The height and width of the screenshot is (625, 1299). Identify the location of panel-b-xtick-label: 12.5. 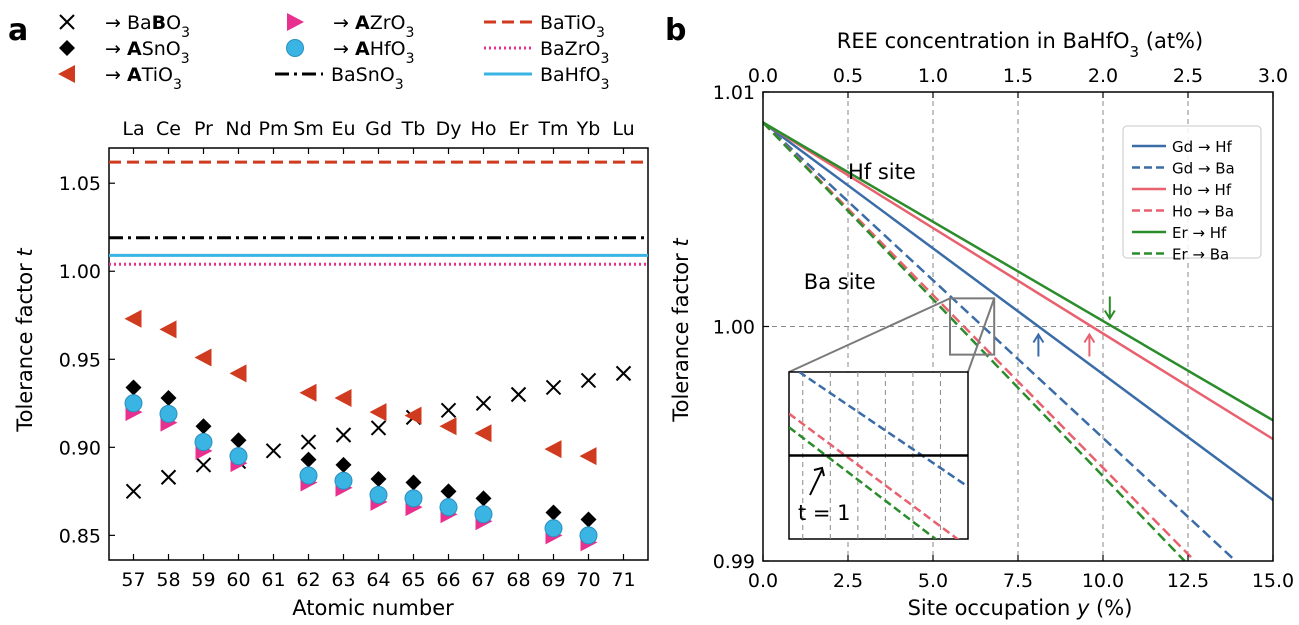
(1188, 581).